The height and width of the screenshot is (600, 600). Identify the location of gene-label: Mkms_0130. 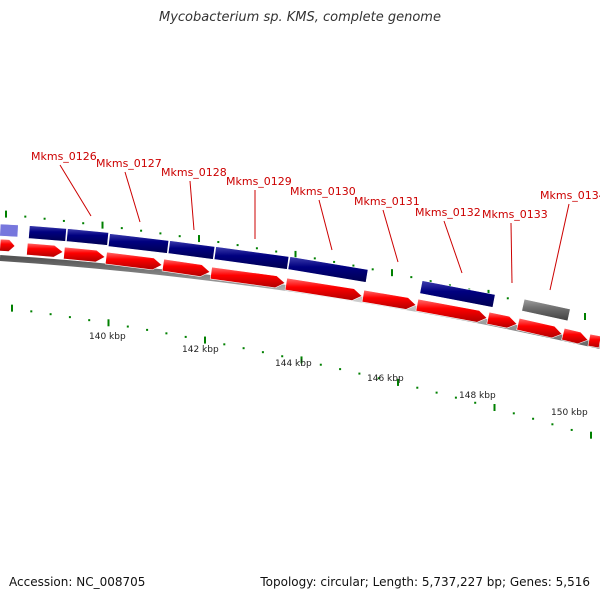
(323, 191).